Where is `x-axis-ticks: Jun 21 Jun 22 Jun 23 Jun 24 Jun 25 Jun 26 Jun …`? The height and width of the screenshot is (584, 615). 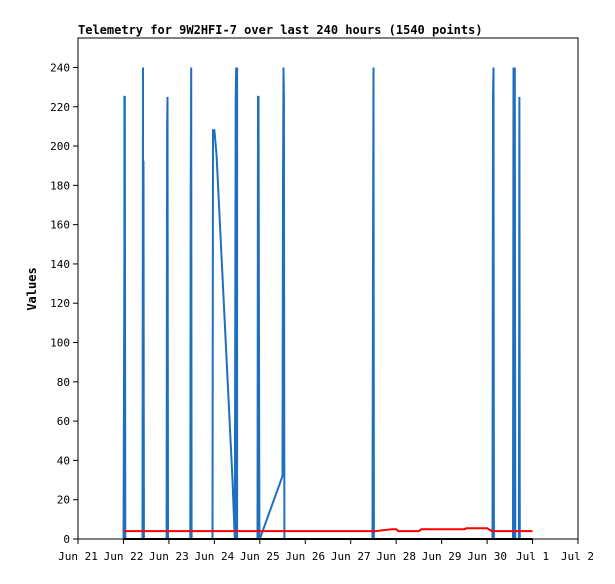
x-axis-ticks: Jun 21 Jun 22 Jun 23 Jun 24 Jun 25 Jun 26 Jun … is located at coordinates (326, 551).